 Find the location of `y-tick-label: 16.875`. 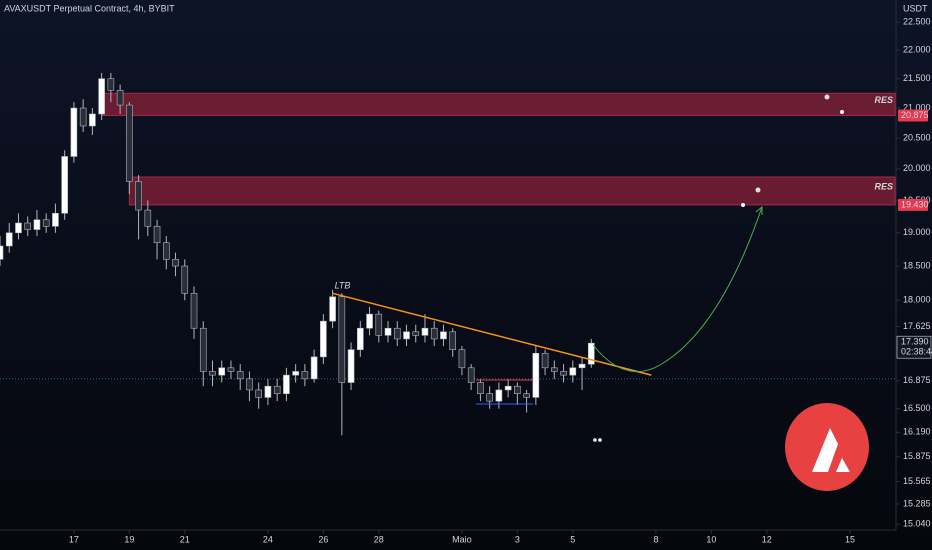

y-tick-label: 16.875 is located at coordinates (917, 380).